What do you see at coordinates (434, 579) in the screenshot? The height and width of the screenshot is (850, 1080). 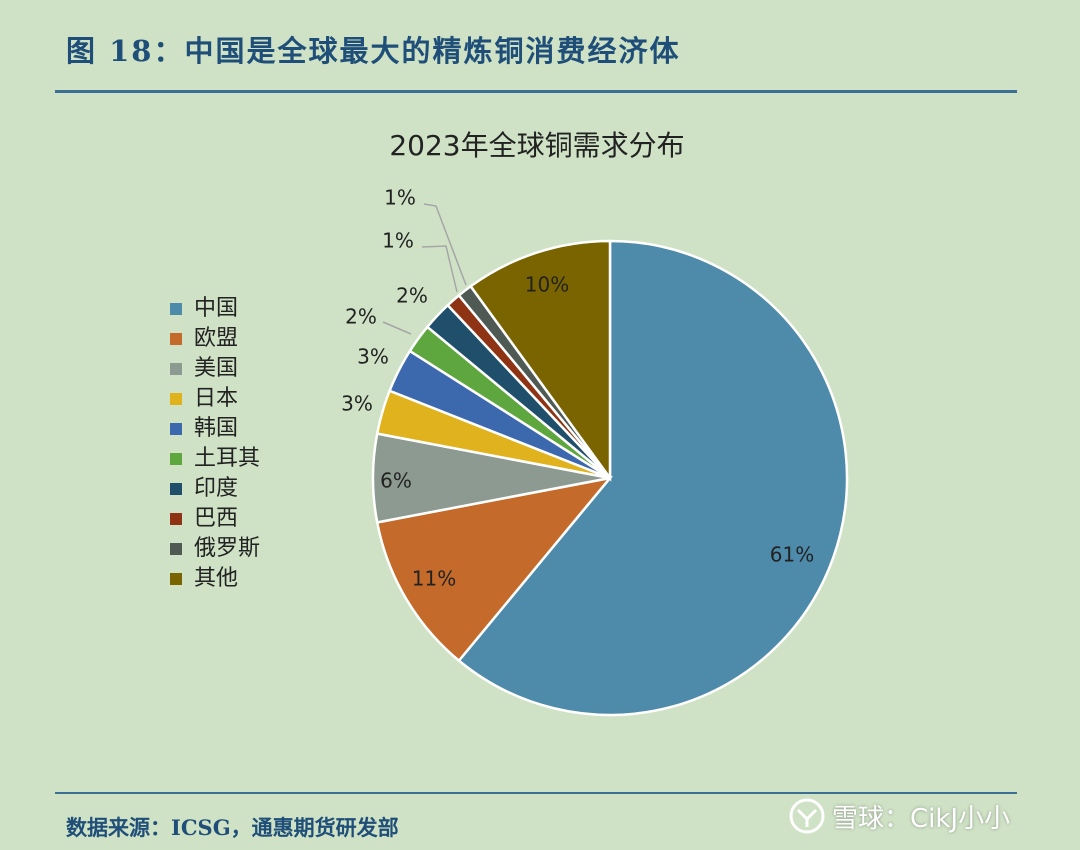 I see `data-label-欧盟: 11%` at bounding box center [434, 579].